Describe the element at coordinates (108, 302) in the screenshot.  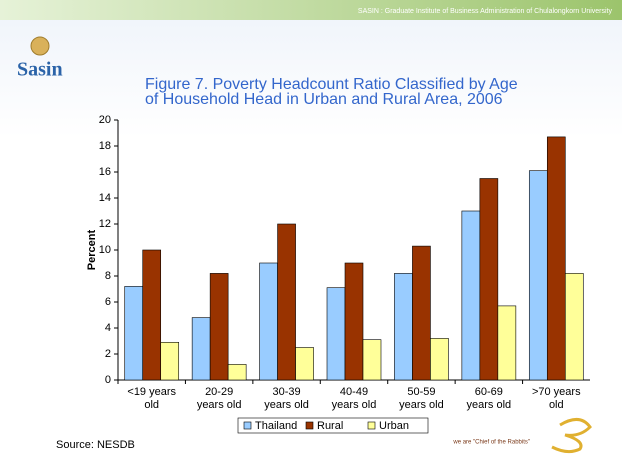
I see `y-tick-label: 6` at that location.